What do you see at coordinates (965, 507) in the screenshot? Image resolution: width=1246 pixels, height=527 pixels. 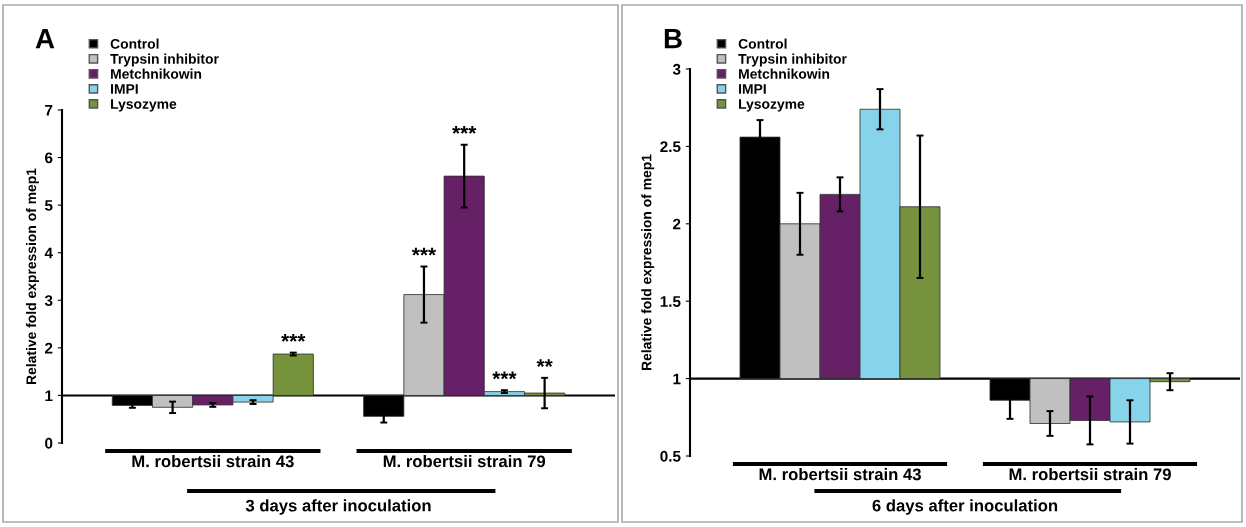 I see `text: 6 days after inoculation` at bounding box center [965, 507].